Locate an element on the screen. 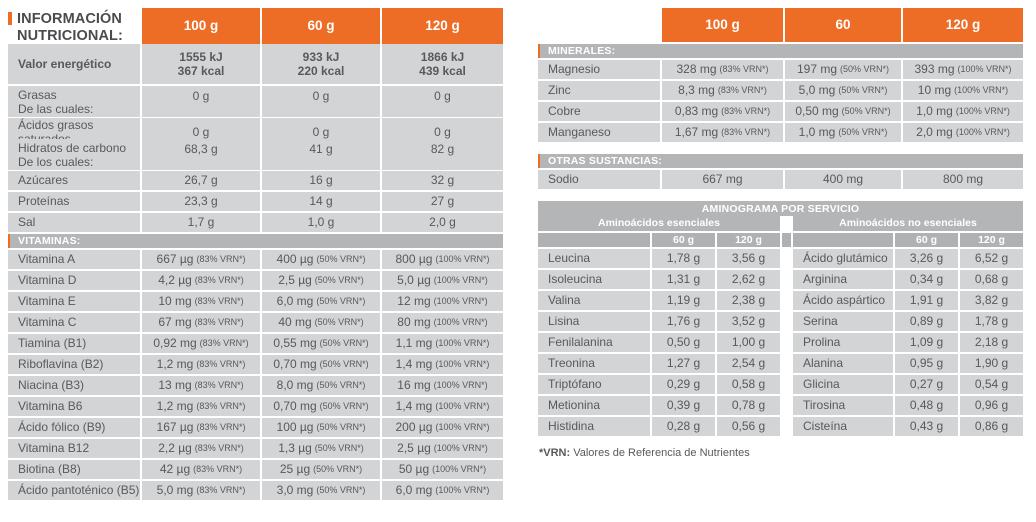 The height and width of the screenshot is (522, 1036). row-label: Hidratos de carbono De los cuales: is located at coordinates (74, 154).